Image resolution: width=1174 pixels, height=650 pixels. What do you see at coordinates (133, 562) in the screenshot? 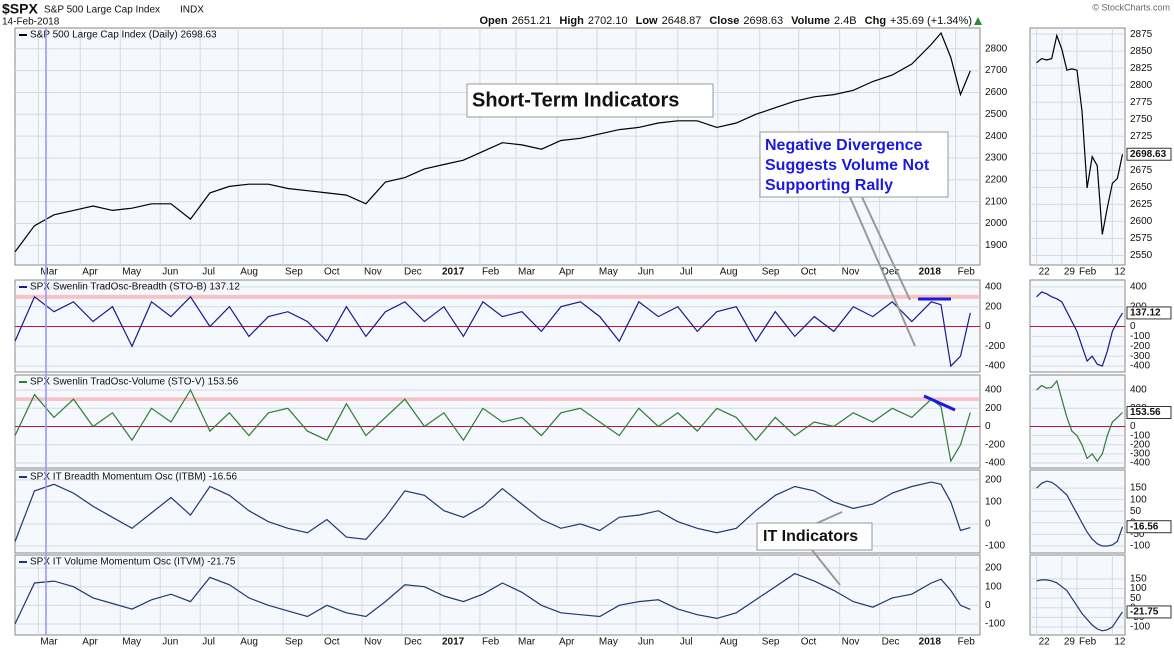
I see `panel-title: SPX IT Volume Momentum Osc (ITVM) -21.75` at bounding box center [133, 562].